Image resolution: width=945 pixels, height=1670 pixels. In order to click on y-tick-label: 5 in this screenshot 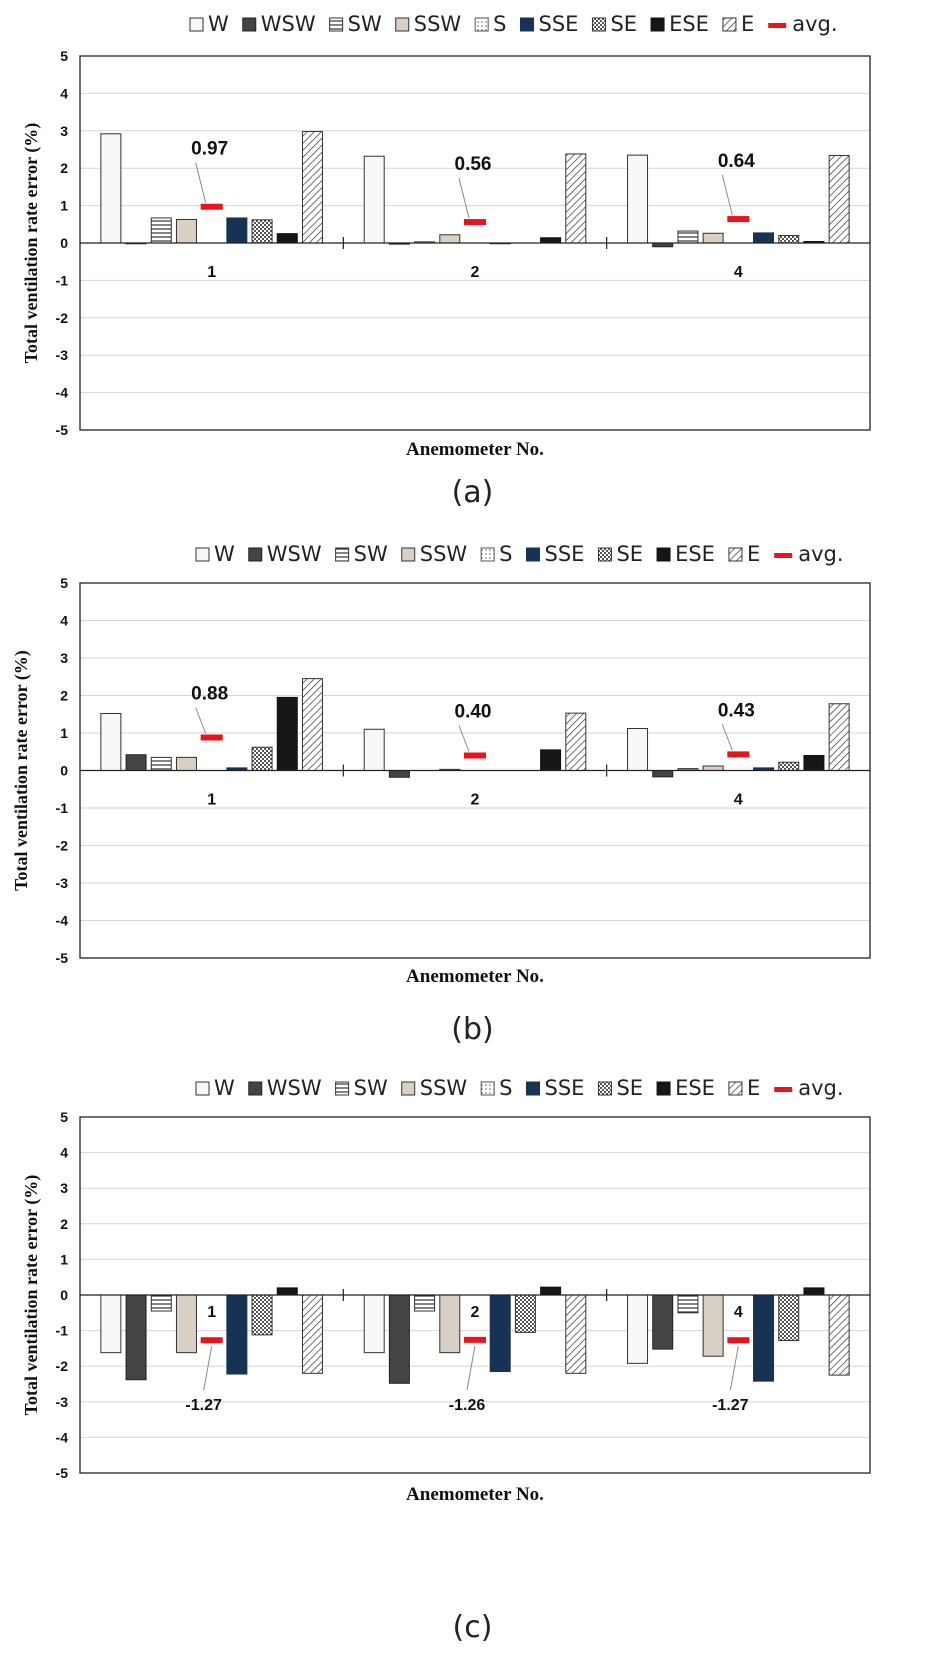, I will do `click(64, 56)`.